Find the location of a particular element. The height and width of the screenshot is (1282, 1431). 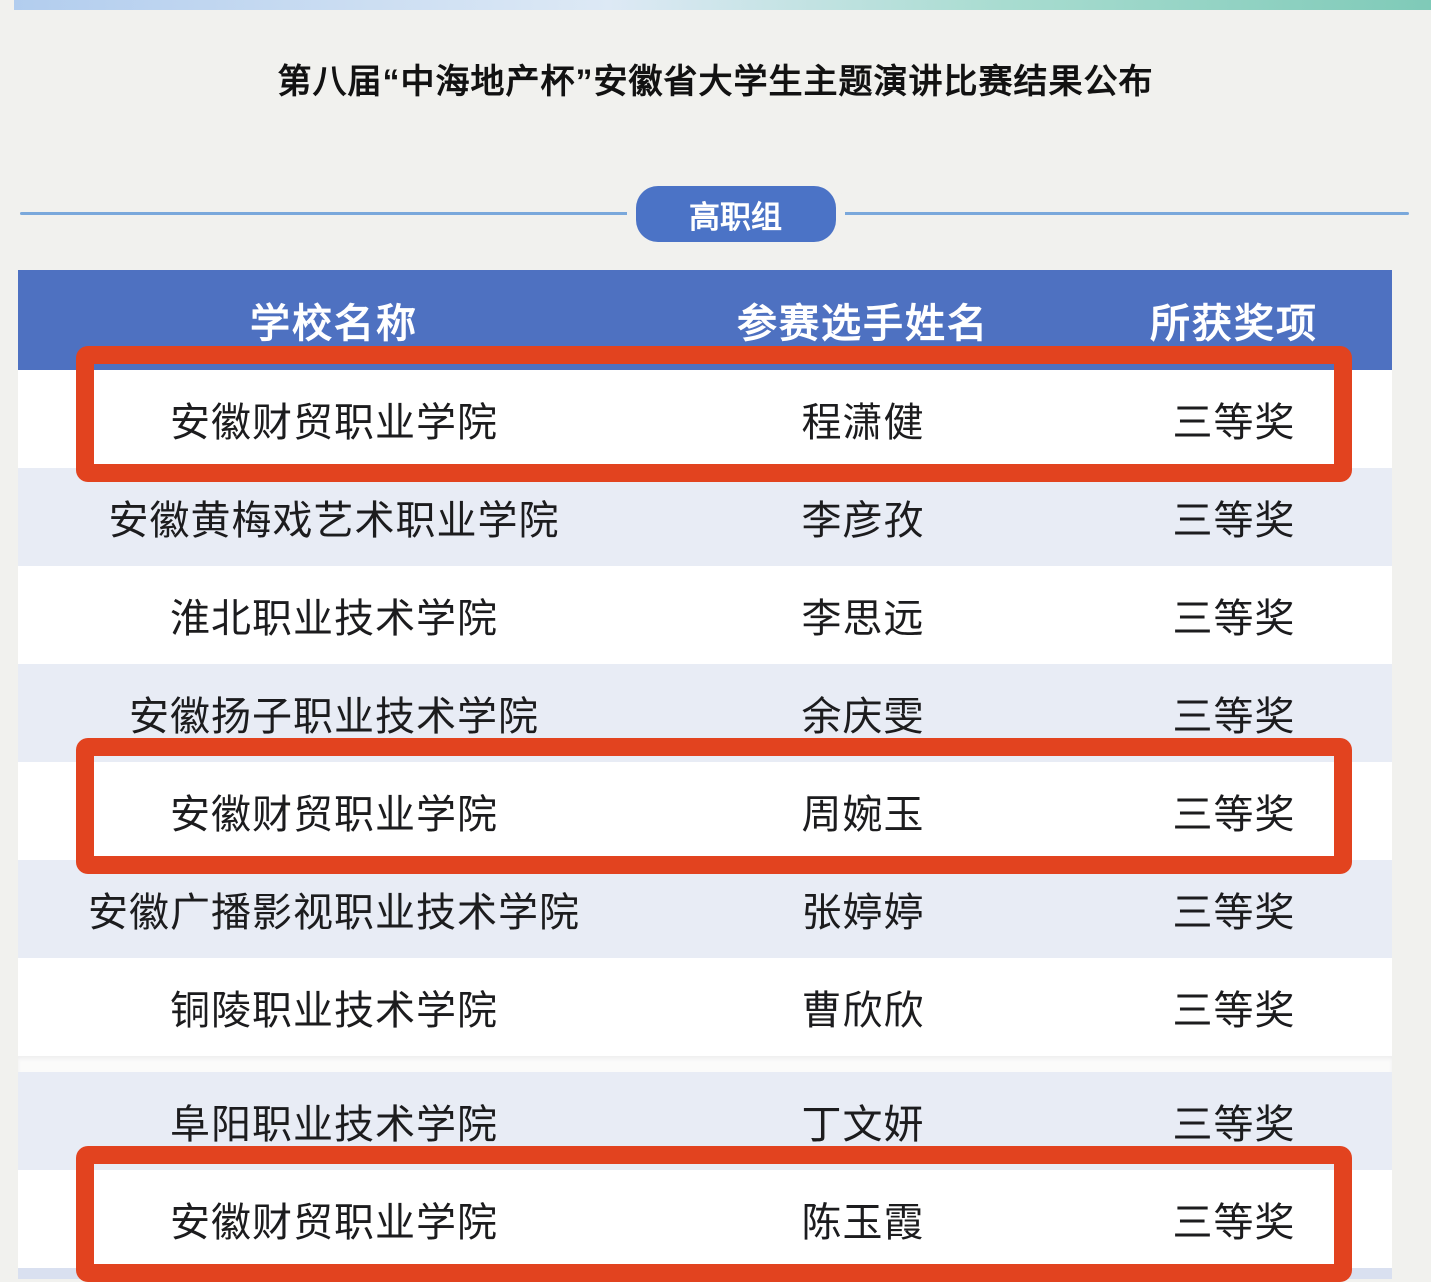

table-header-row: 学校名称 参赛选手姓名 所获奖项 is located at coordinates (705, 320).